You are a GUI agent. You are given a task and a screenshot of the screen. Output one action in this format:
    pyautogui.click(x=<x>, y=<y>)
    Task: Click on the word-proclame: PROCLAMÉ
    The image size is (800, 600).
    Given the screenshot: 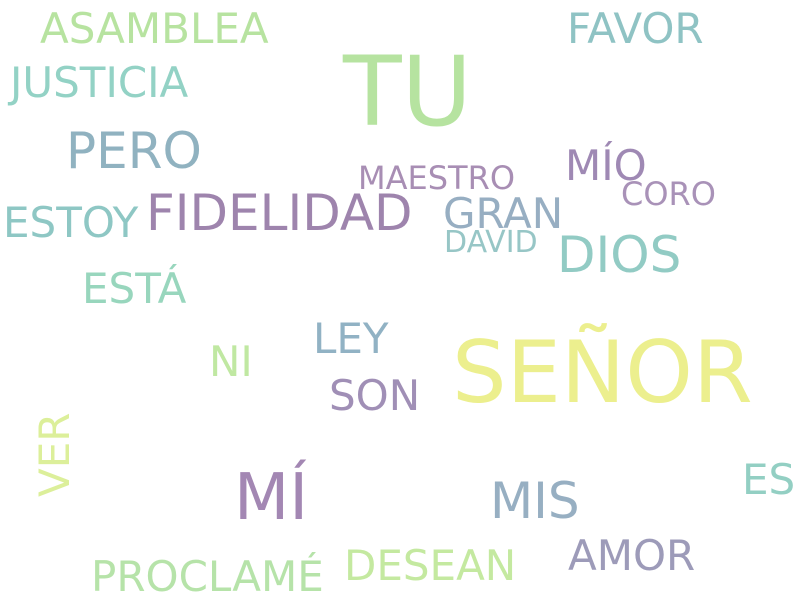 What is the action you would take?
    pyautogui.click(x=207, y=576)
    